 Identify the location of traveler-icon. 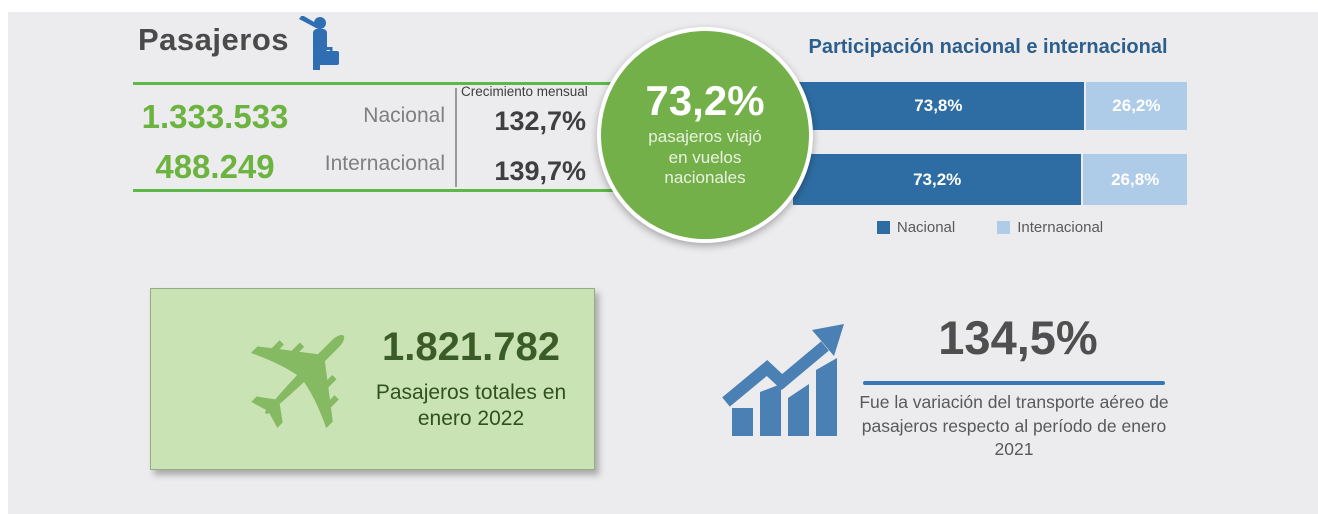
(319, 43).